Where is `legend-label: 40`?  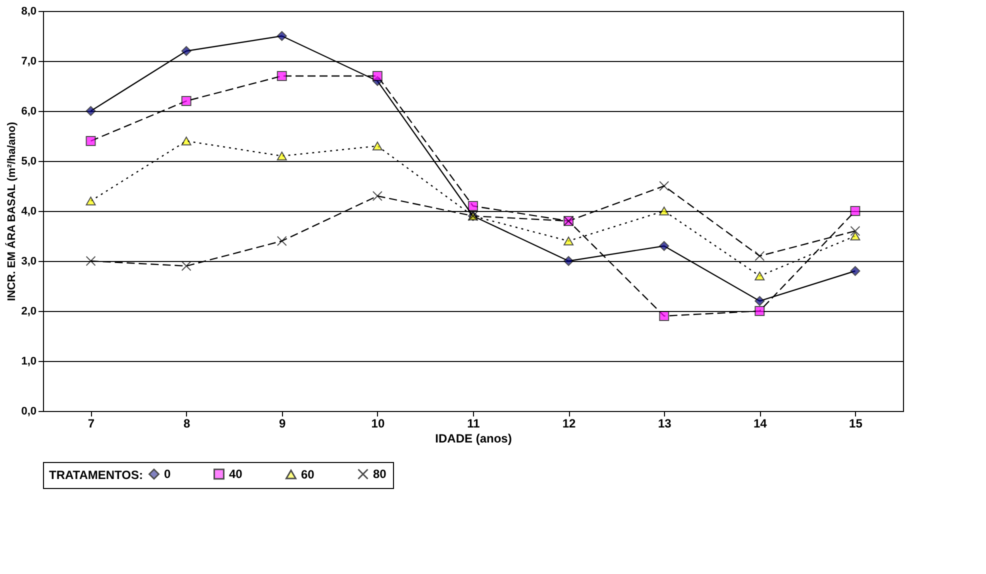
legend-label: 40 is located at coordinates (236, 474).